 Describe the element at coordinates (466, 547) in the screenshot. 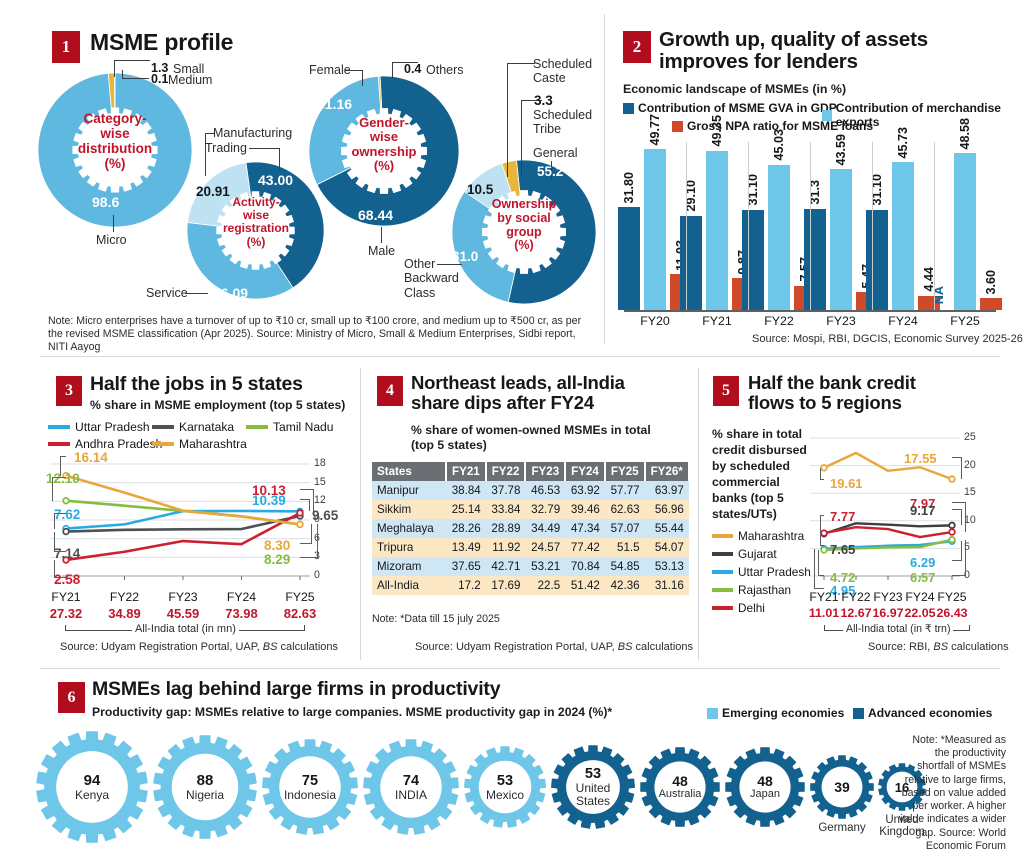

I see `table-cell-value: 13.49` at that location.